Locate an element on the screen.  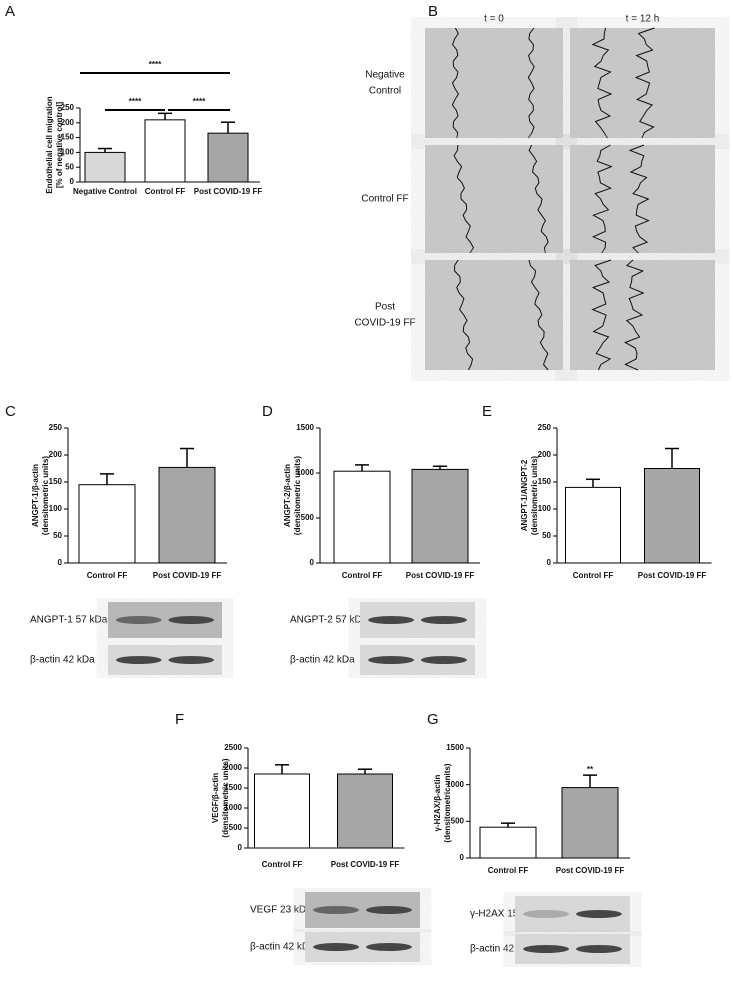
column-label: t = 12 h is located at coordinates (643, 19).